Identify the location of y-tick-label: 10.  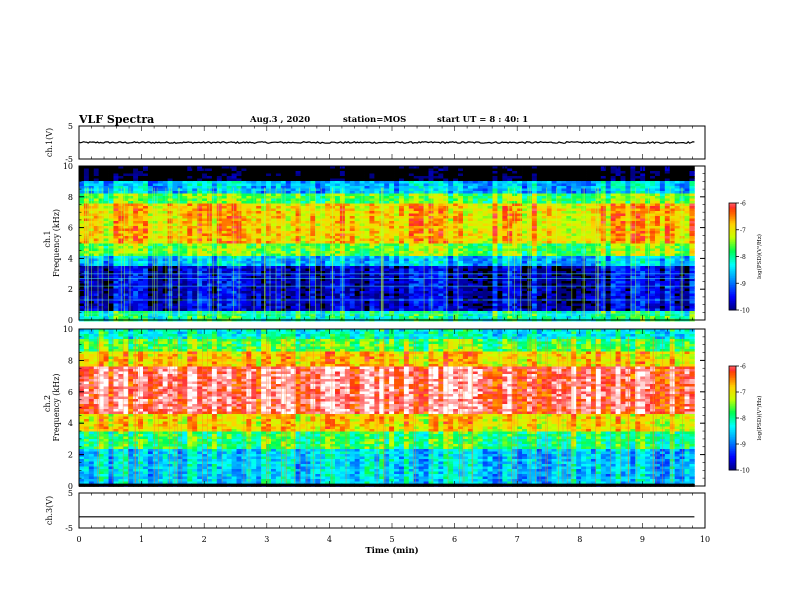
(68, 329).